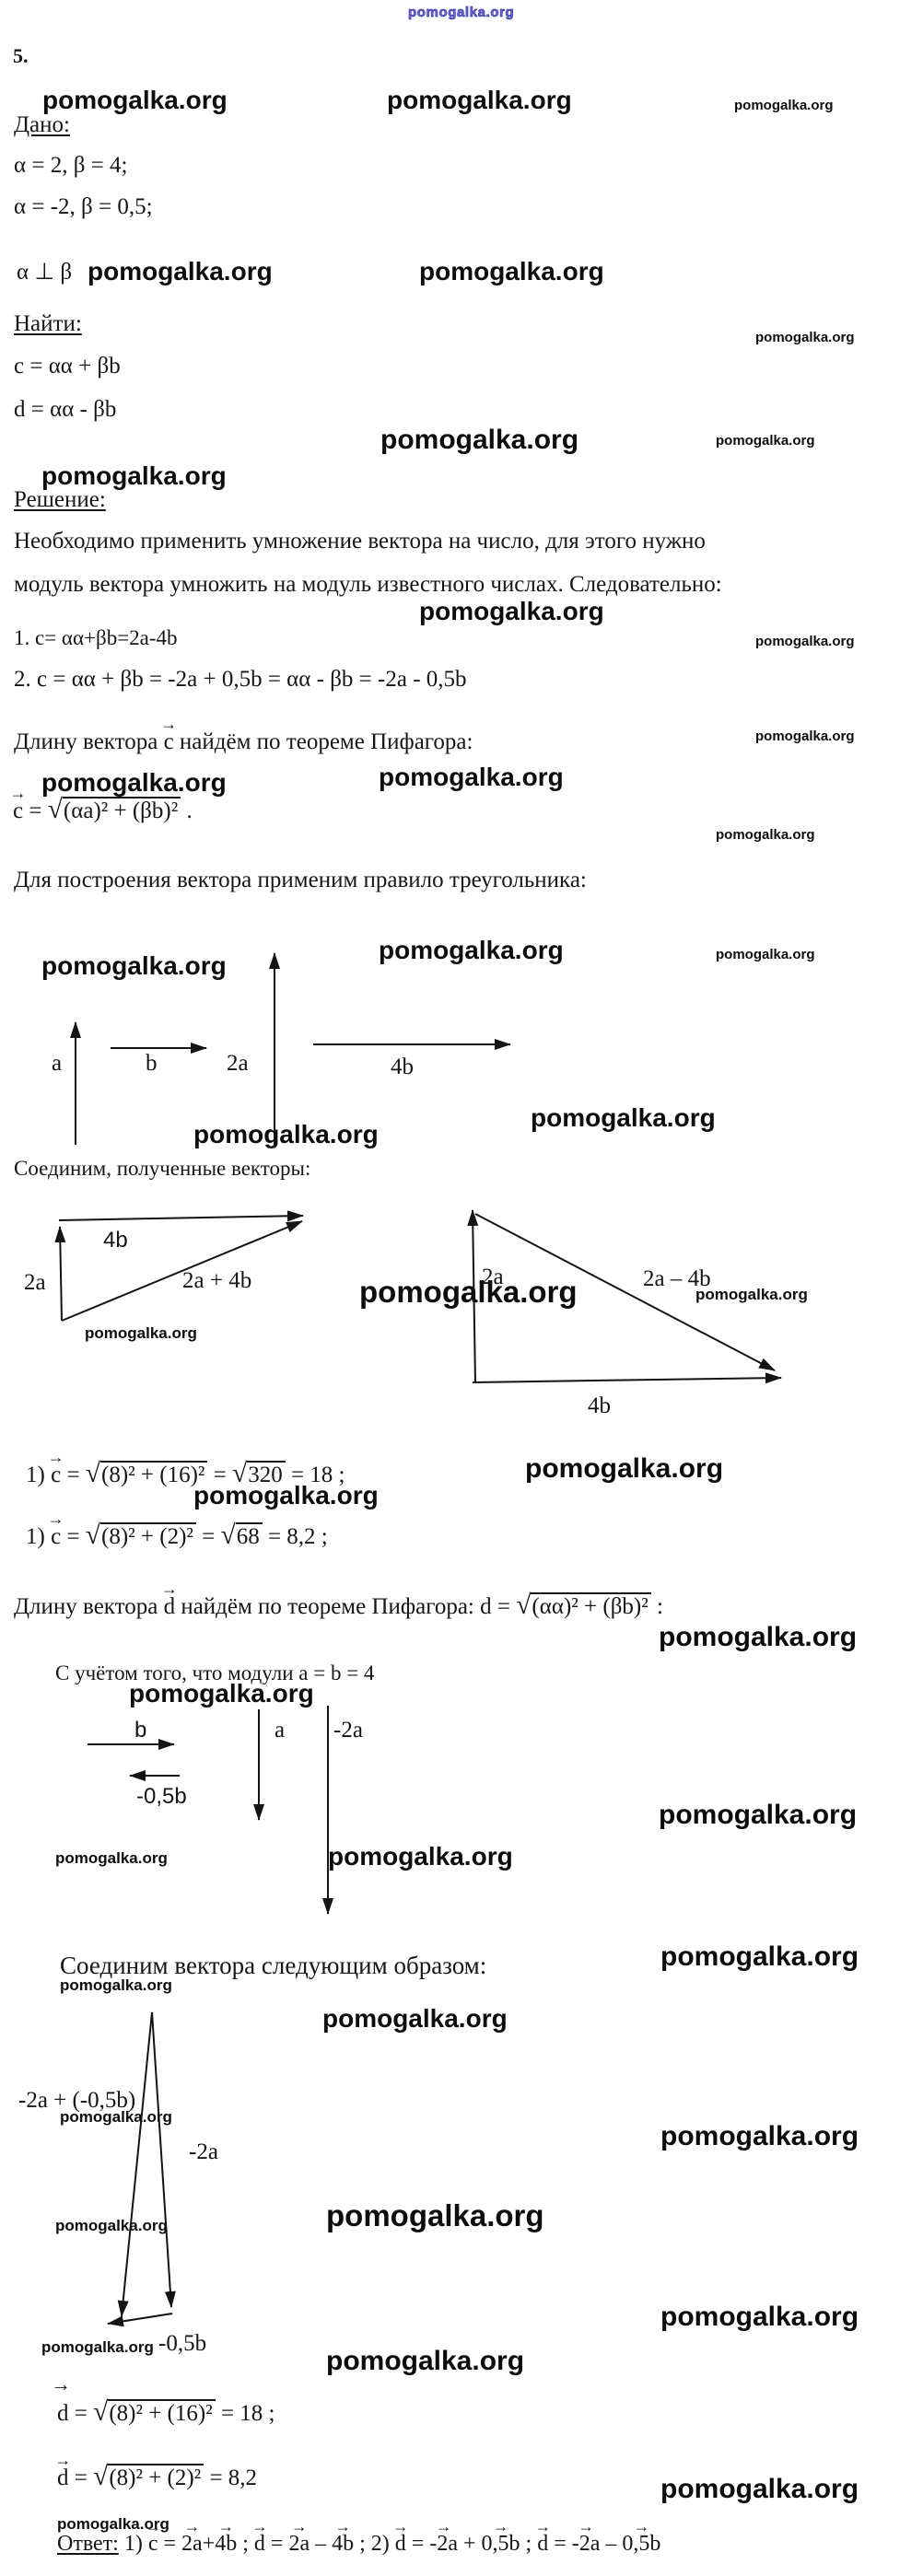  I want to click on radicand: (αα)² + (βb)², so click(591, 1605).